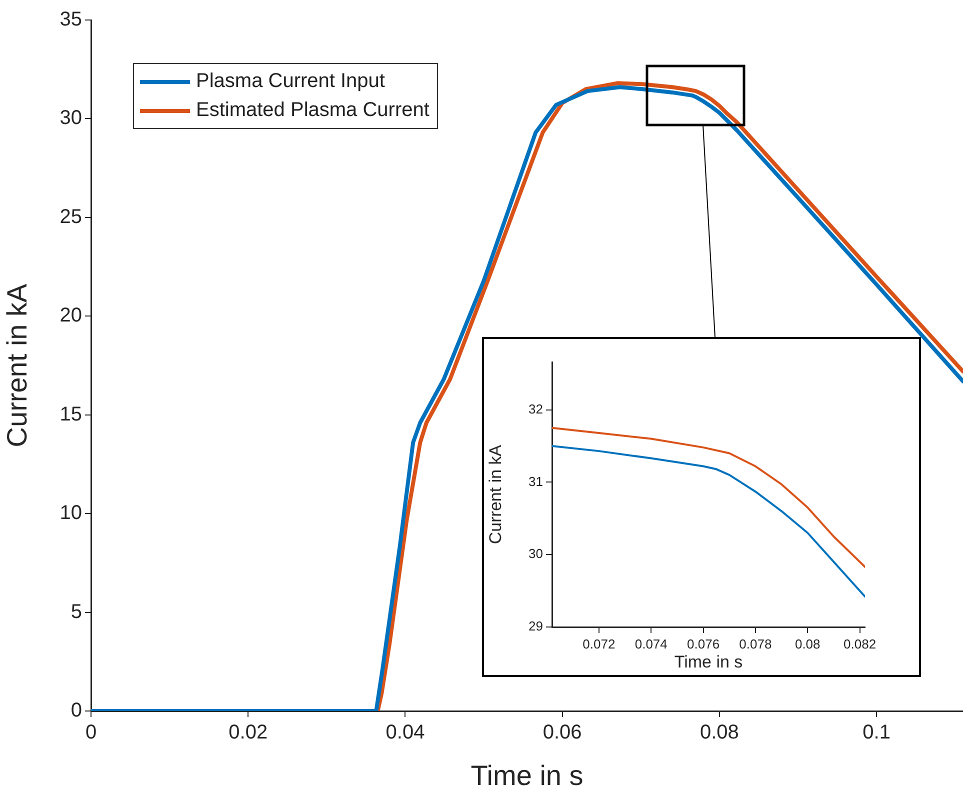  Describe the element at coordinates (71, 19) in the screenshot. I see `y-tick-label: 35` at that location.